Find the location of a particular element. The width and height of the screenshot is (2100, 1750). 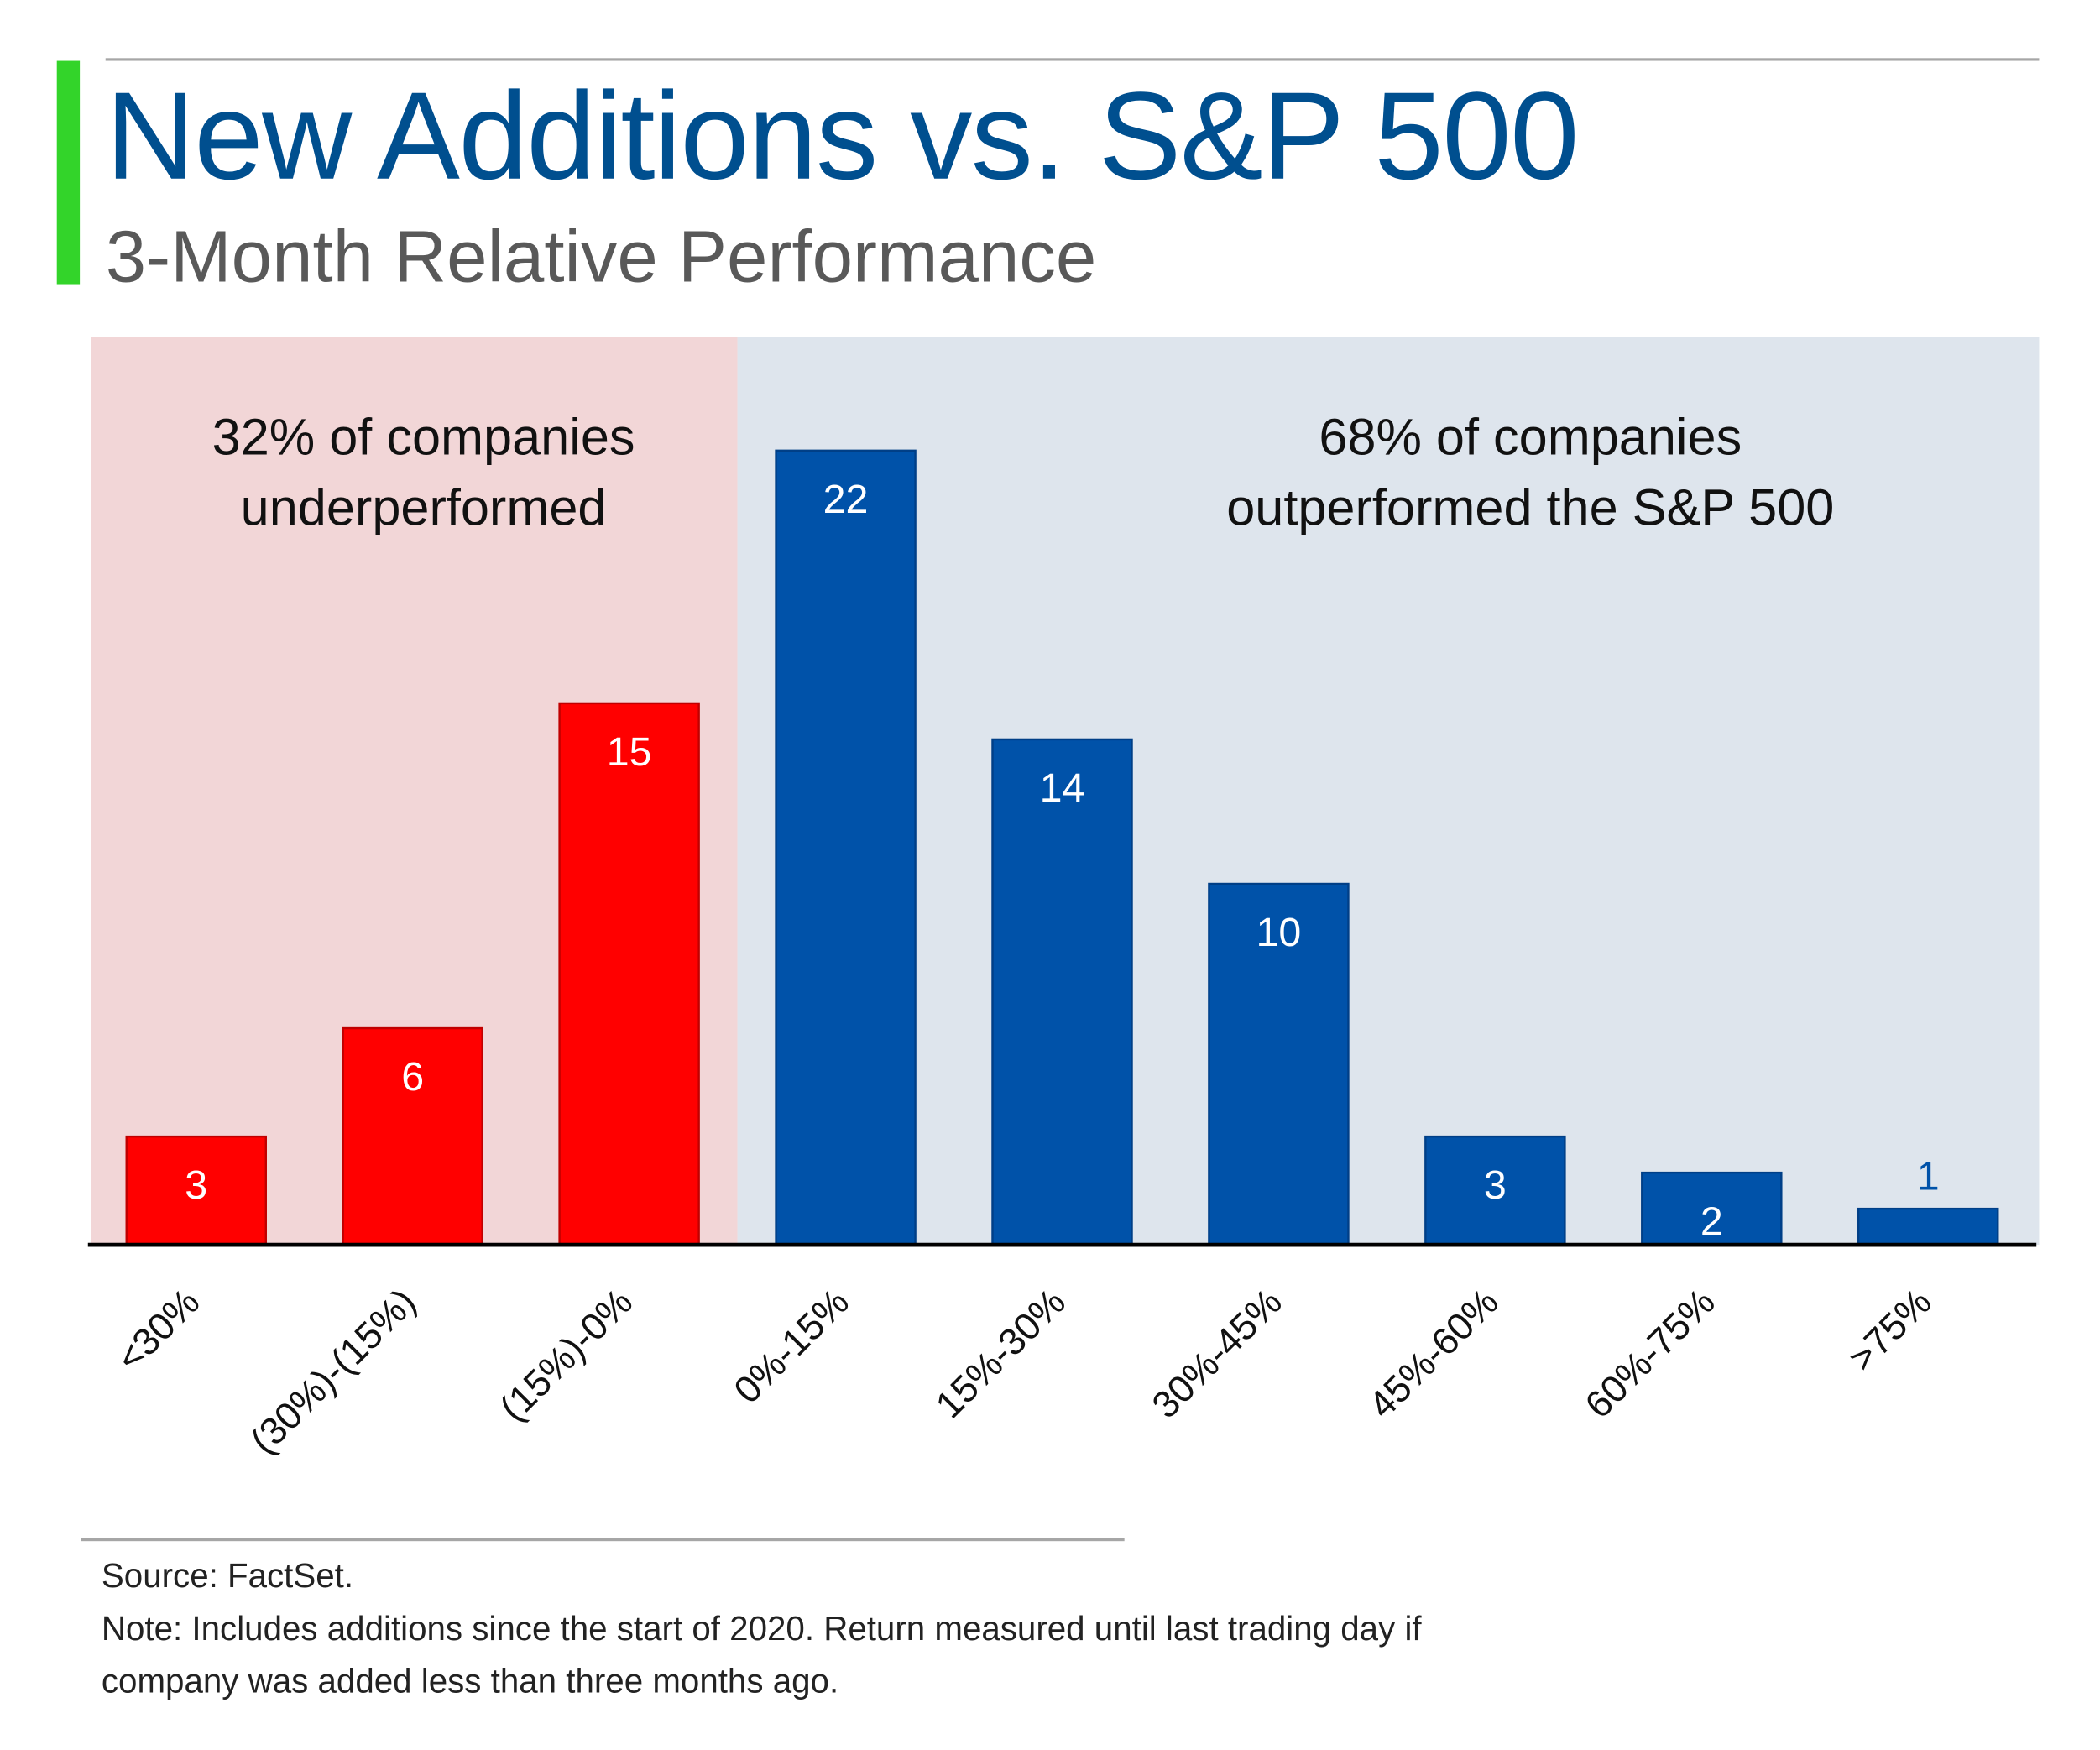

annotation-over-line-0: 68% of companies is located at coordinates (1531, 437).